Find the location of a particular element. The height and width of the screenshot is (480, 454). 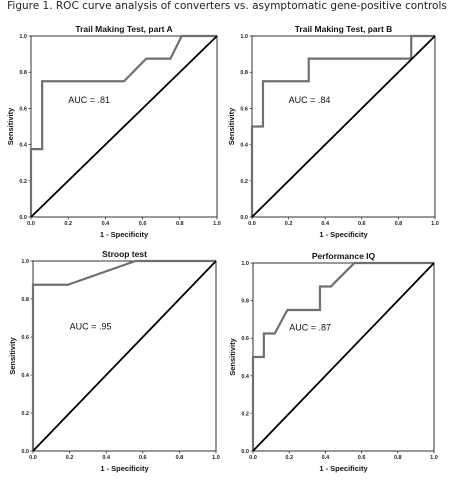

panel-title: Stroop test is located at coordinates (124, 254).